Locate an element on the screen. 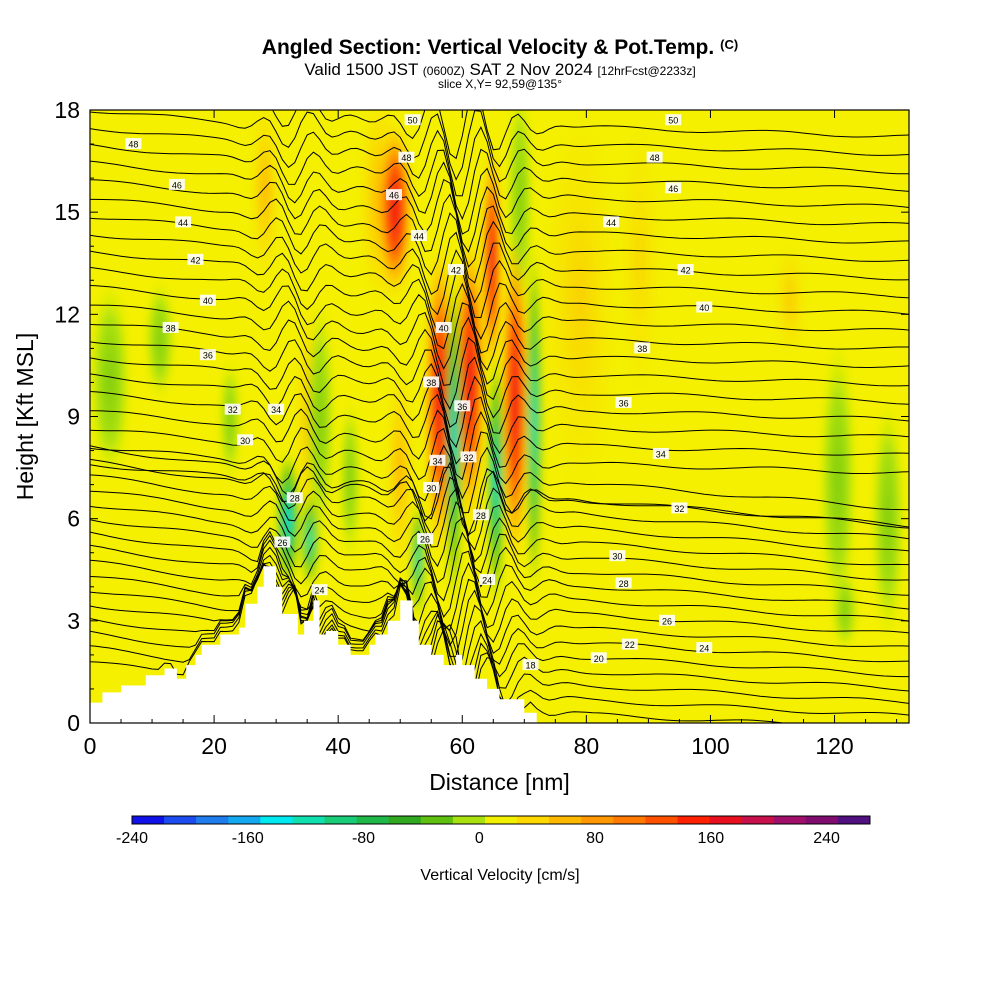  y-tick-label: 12 is located at coordinates (67, 314).